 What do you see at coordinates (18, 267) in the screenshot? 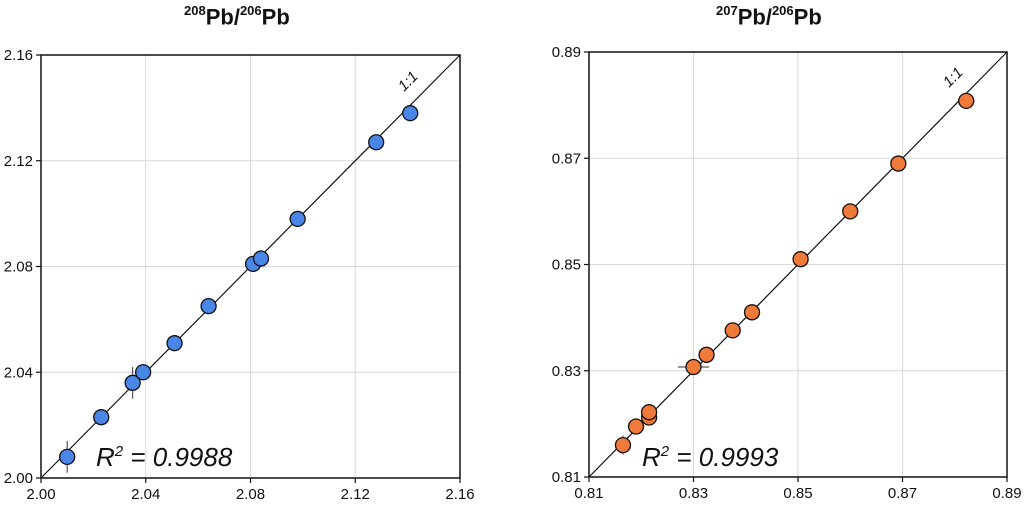
I see `y-tick-label: 2.08` at bounding box center [18, 267].